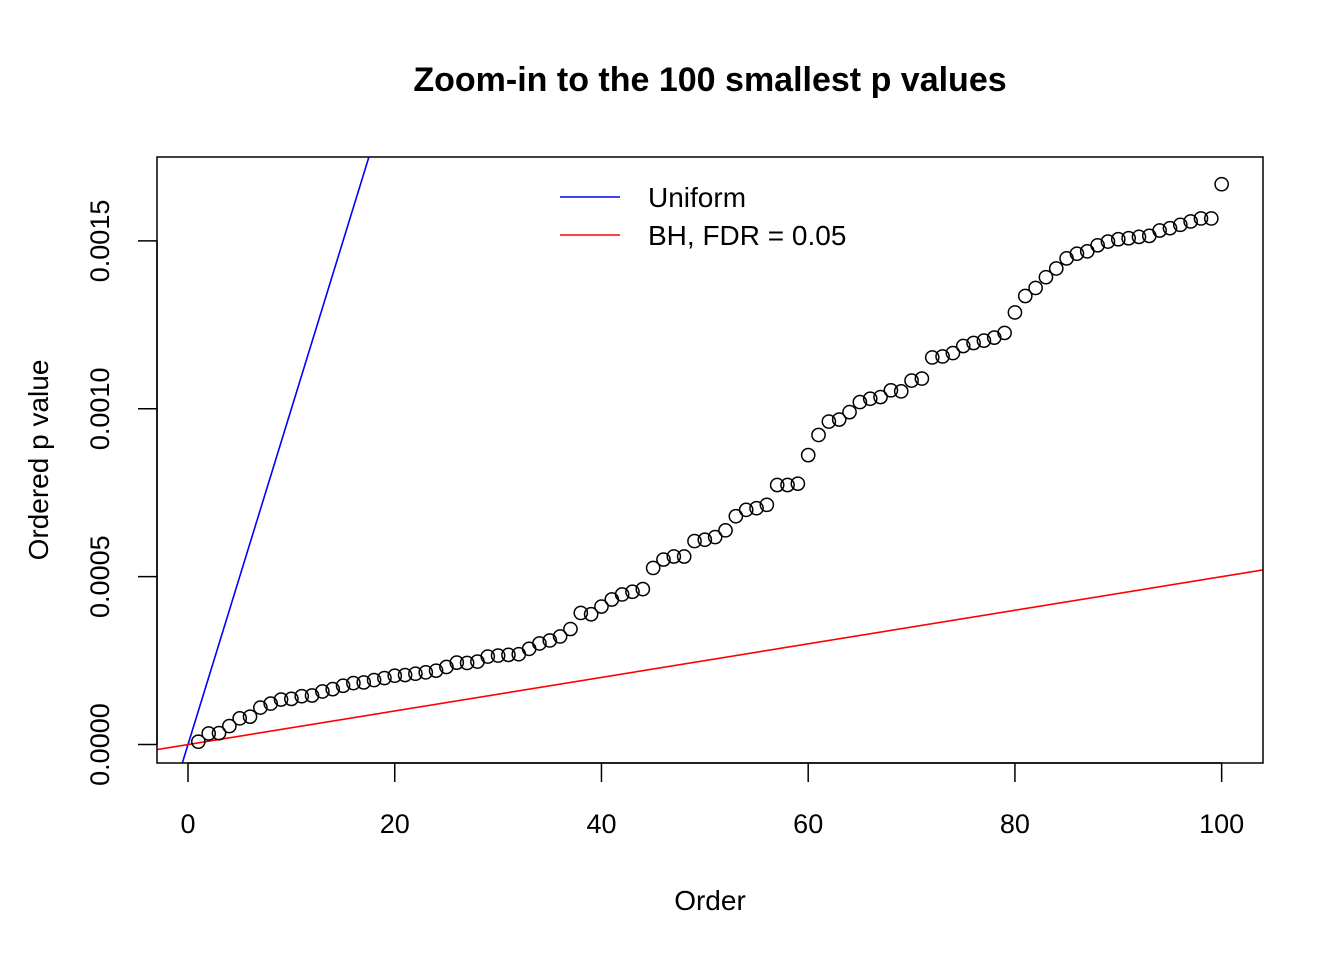  Describe the element at coordinates (712, 800) in the screenshot. I see `x-axis: 0 20 40 60 80 100` at that location.